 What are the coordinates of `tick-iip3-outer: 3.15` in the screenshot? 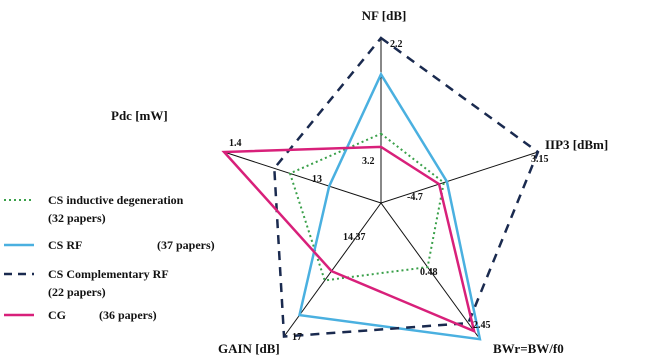 It's located at (540, 159).